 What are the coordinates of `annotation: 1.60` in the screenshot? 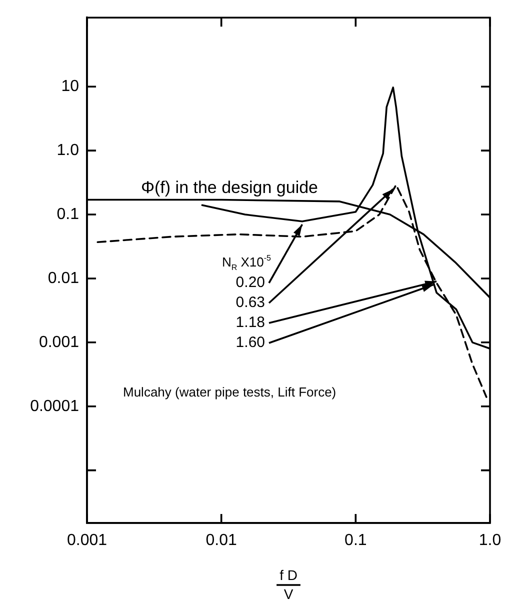 It's located at (251, 343).